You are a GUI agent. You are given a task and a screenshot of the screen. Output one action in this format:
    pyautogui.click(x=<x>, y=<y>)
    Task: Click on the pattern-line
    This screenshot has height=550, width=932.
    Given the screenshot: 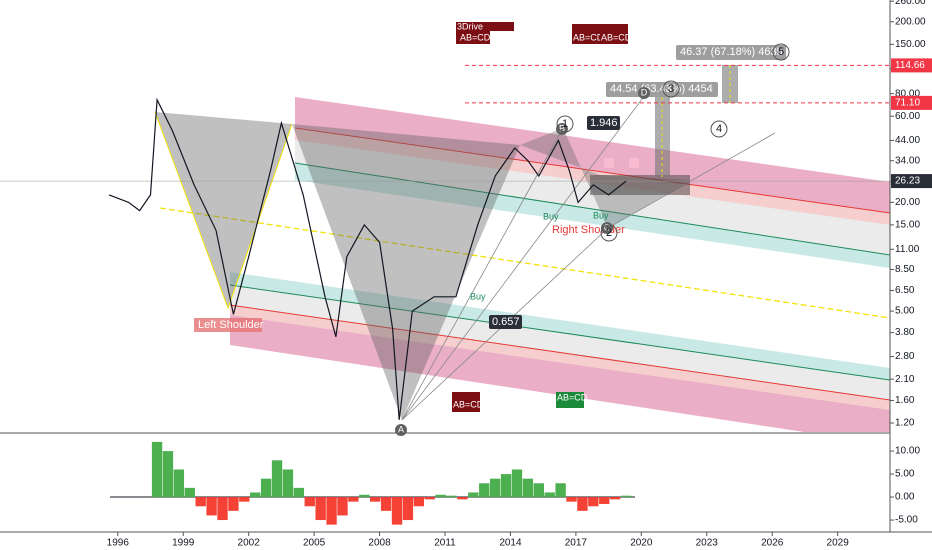 What is the action you would take?
    pyautogui.click(x=223, y=210)
    